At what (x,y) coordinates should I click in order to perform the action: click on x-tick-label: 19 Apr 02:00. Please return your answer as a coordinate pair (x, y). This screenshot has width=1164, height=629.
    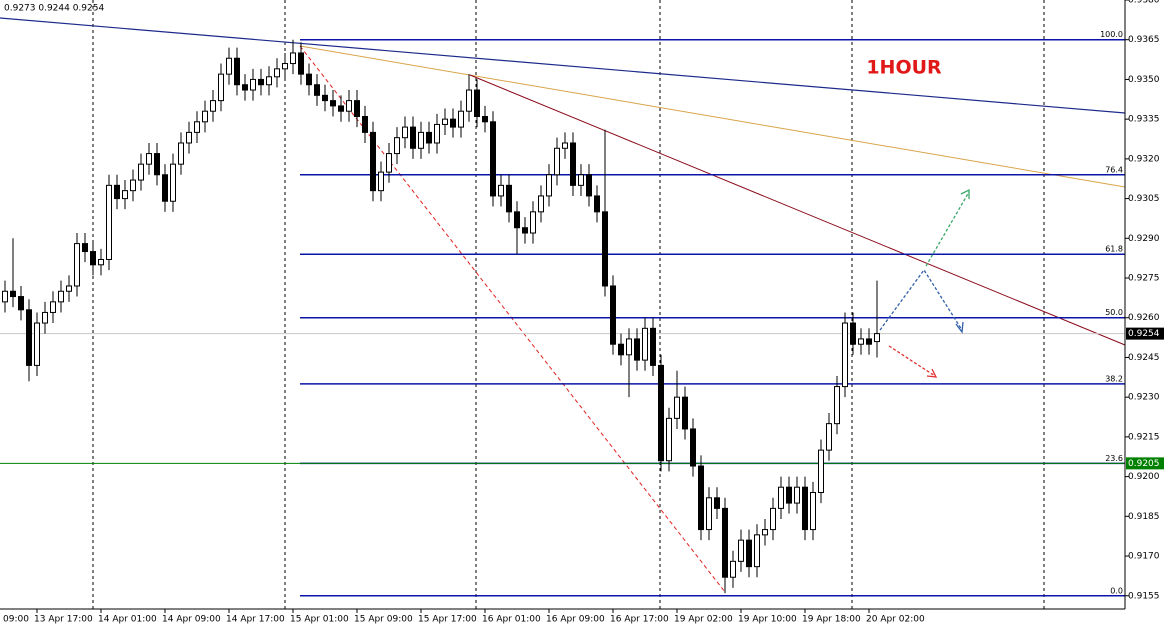
    Looking at the image, I should click on (703, 620).